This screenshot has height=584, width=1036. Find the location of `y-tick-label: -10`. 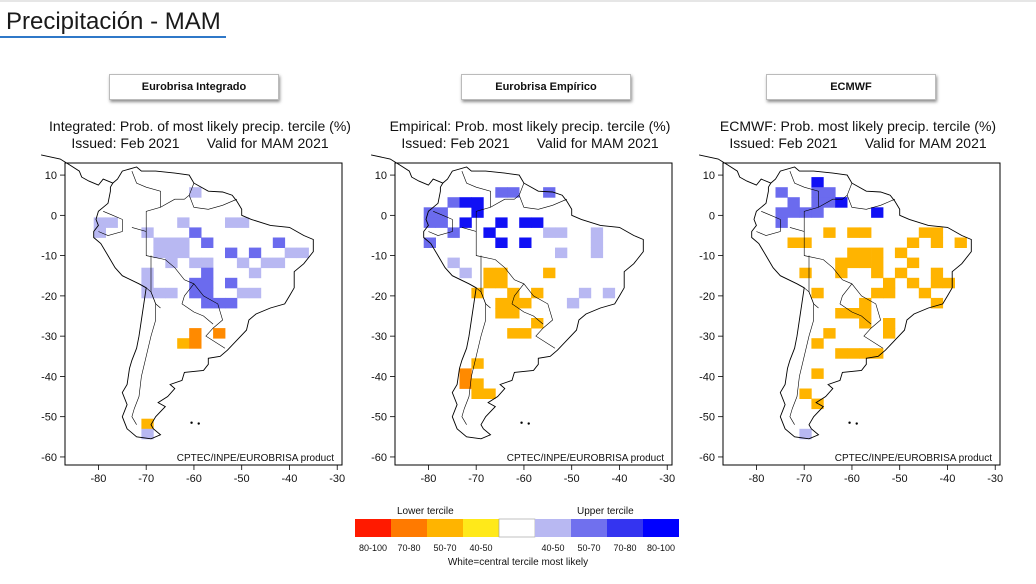

y-tick-label: -10 is located at coordinates (707, 257).